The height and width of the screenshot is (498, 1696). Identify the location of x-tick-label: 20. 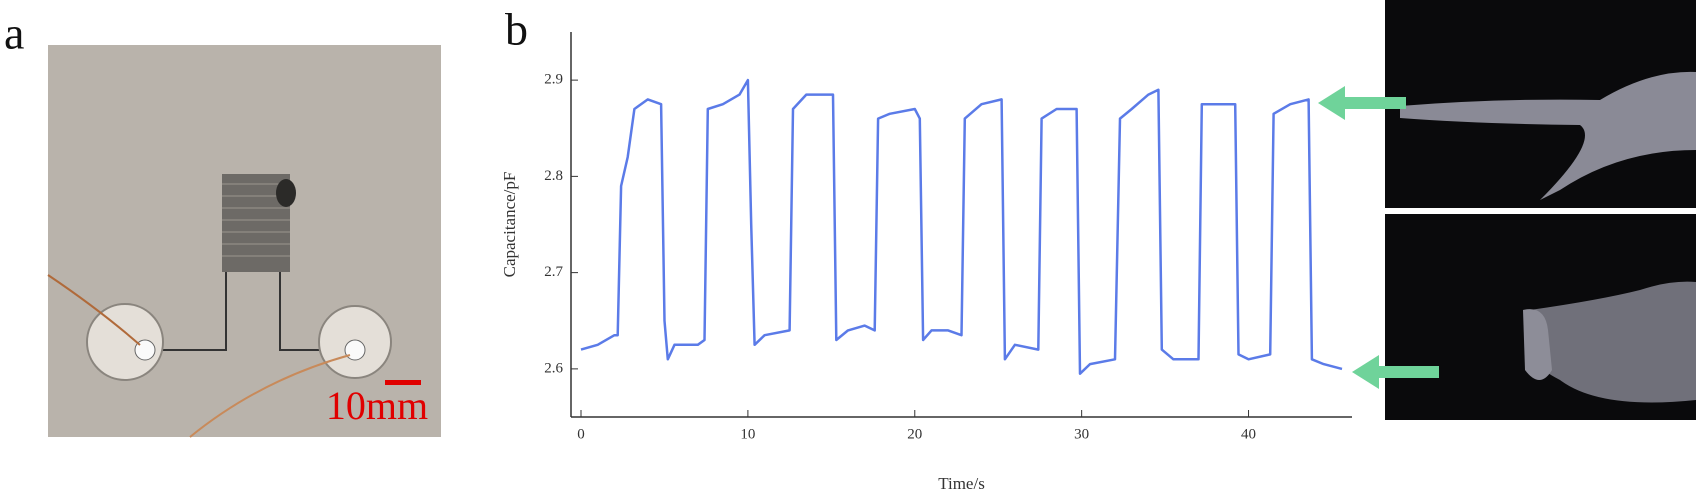
(914, 434).